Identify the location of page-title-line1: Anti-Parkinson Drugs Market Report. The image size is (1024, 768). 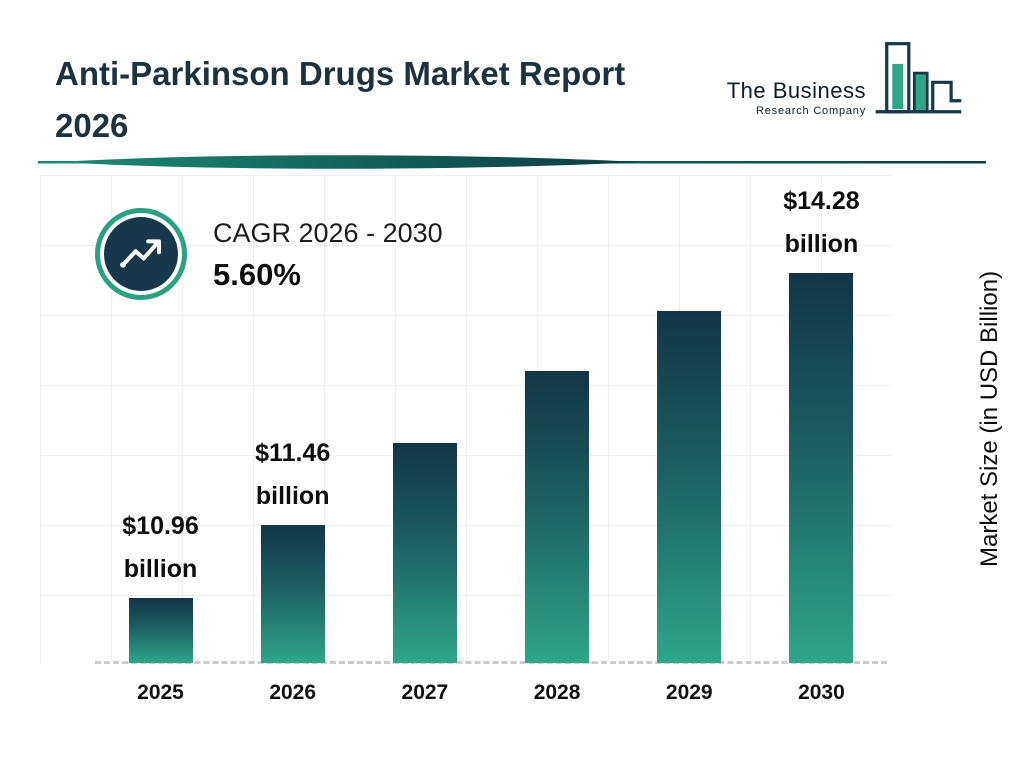
(340, 73).